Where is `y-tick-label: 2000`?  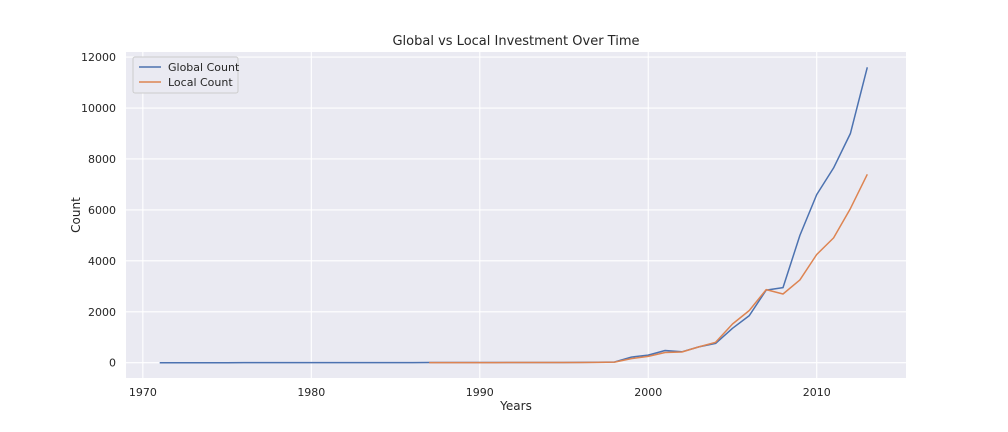
y-tick-label: 2000 is located at coordinates (102, 312).